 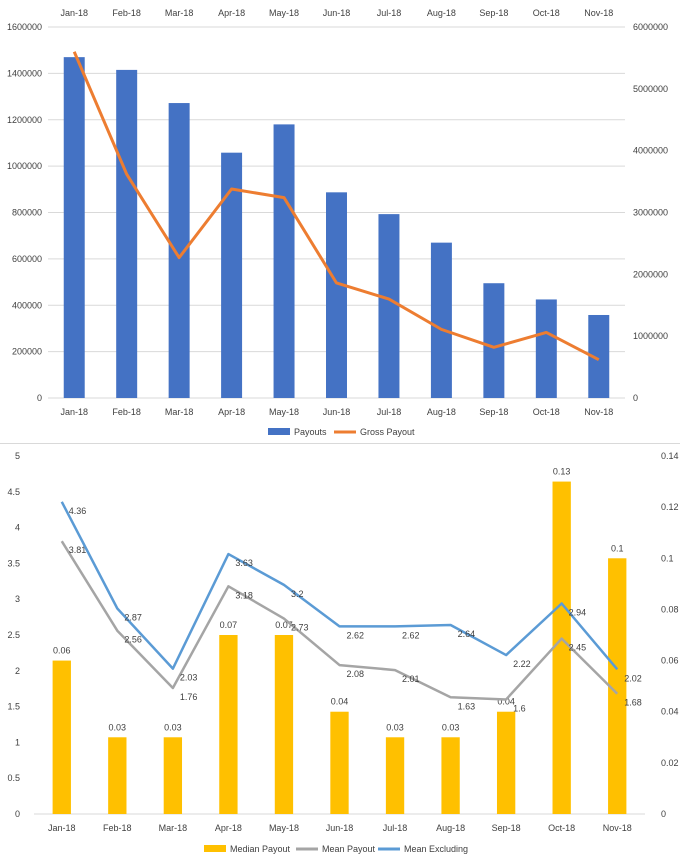 What do you see at coordinates (670, 763) in the screenshot?
I see `y-right-tick-label: 0.02` at bounding box center [670, 763].